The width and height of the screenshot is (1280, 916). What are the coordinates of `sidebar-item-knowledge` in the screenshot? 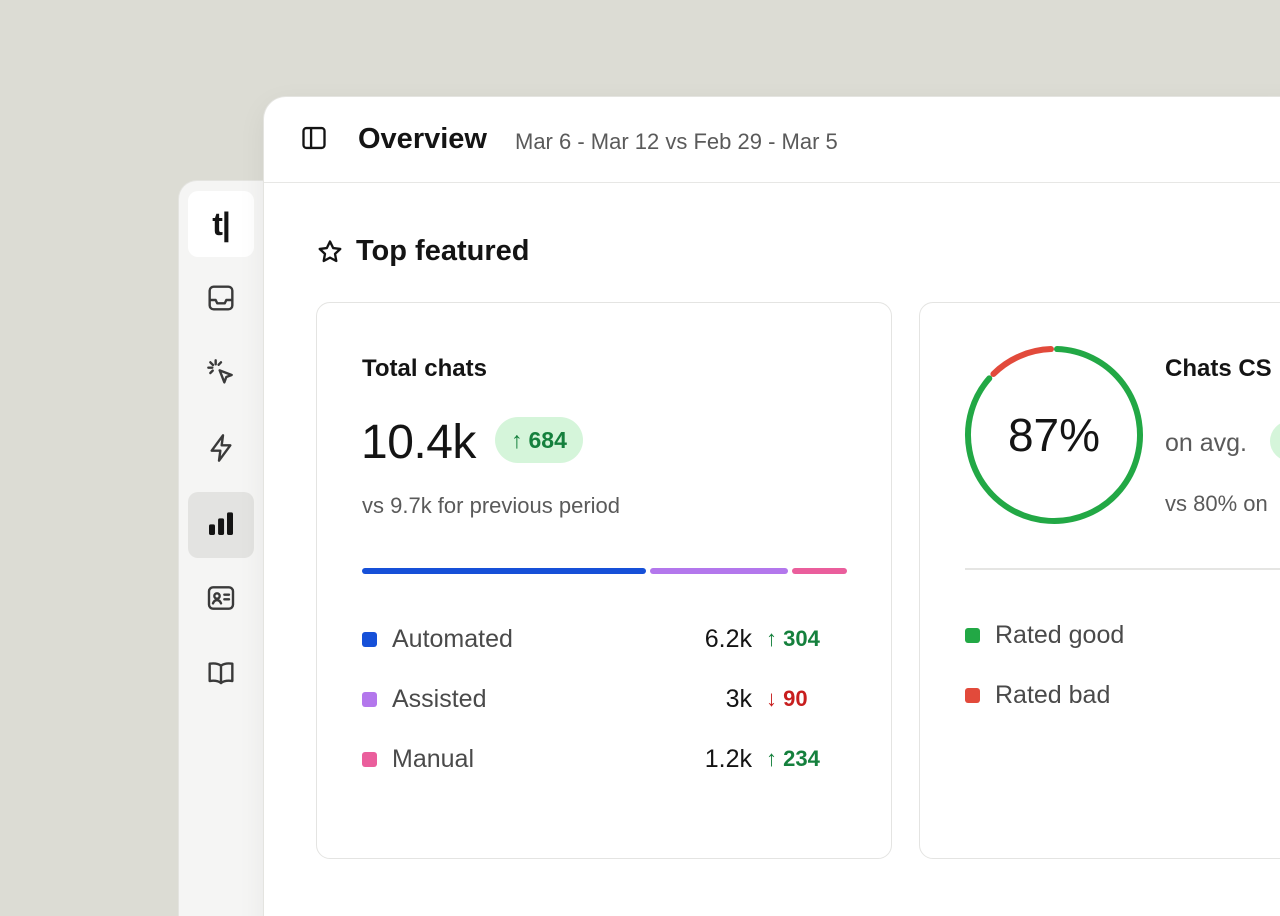 It's located at (221, 675).